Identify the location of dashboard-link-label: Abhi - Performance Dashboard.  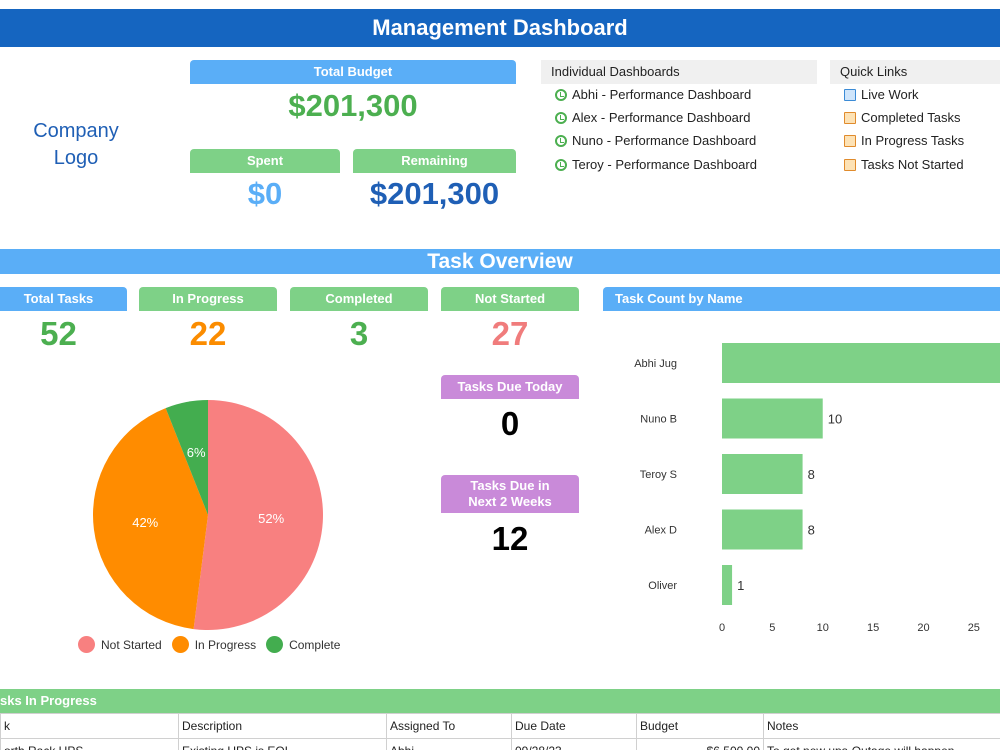
(662, 94).